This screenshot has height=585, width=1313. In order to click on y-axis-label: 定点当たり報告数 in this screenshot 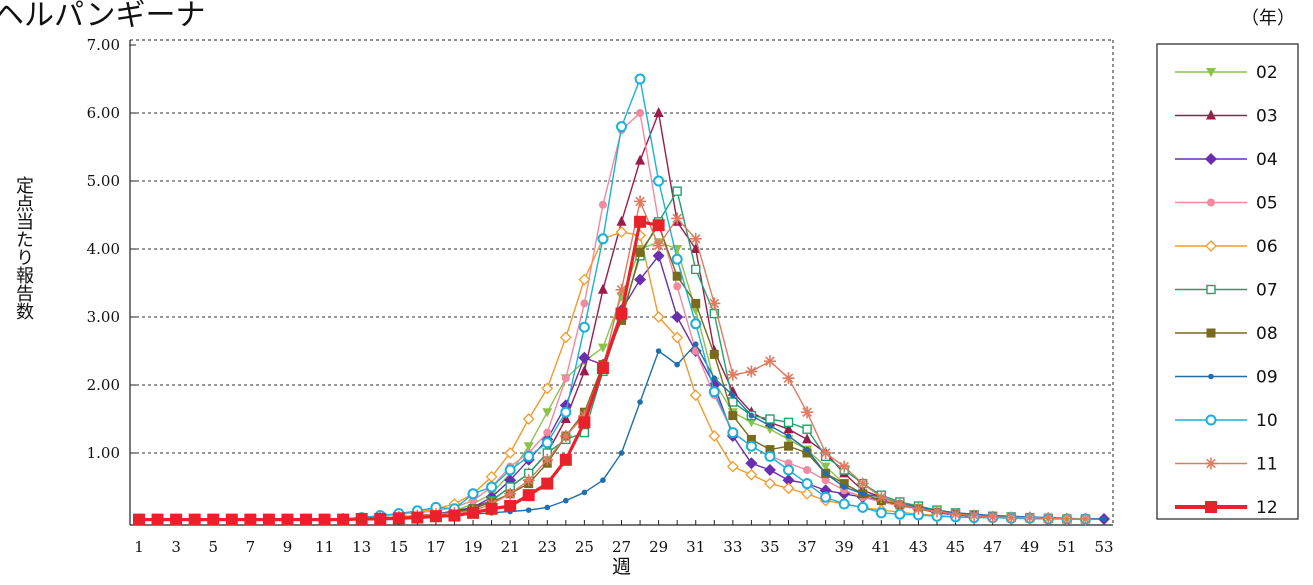, I will do `click(23, 248)`.